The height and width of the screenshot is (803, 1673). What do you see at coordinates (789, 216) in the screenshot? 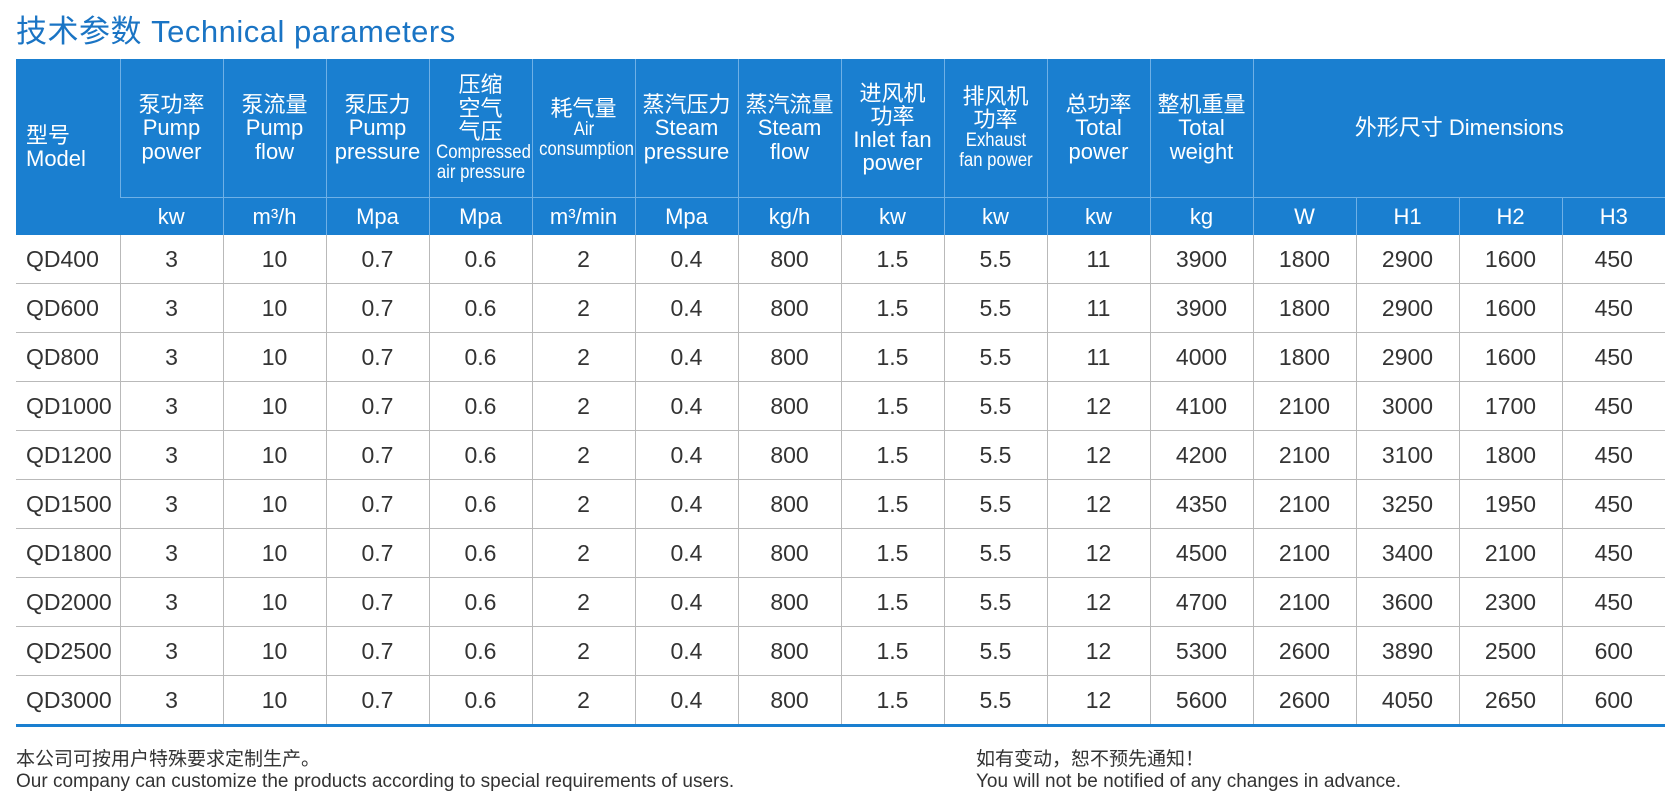
I see `unit-cell: kg/h` at bounding box center [789, 216].